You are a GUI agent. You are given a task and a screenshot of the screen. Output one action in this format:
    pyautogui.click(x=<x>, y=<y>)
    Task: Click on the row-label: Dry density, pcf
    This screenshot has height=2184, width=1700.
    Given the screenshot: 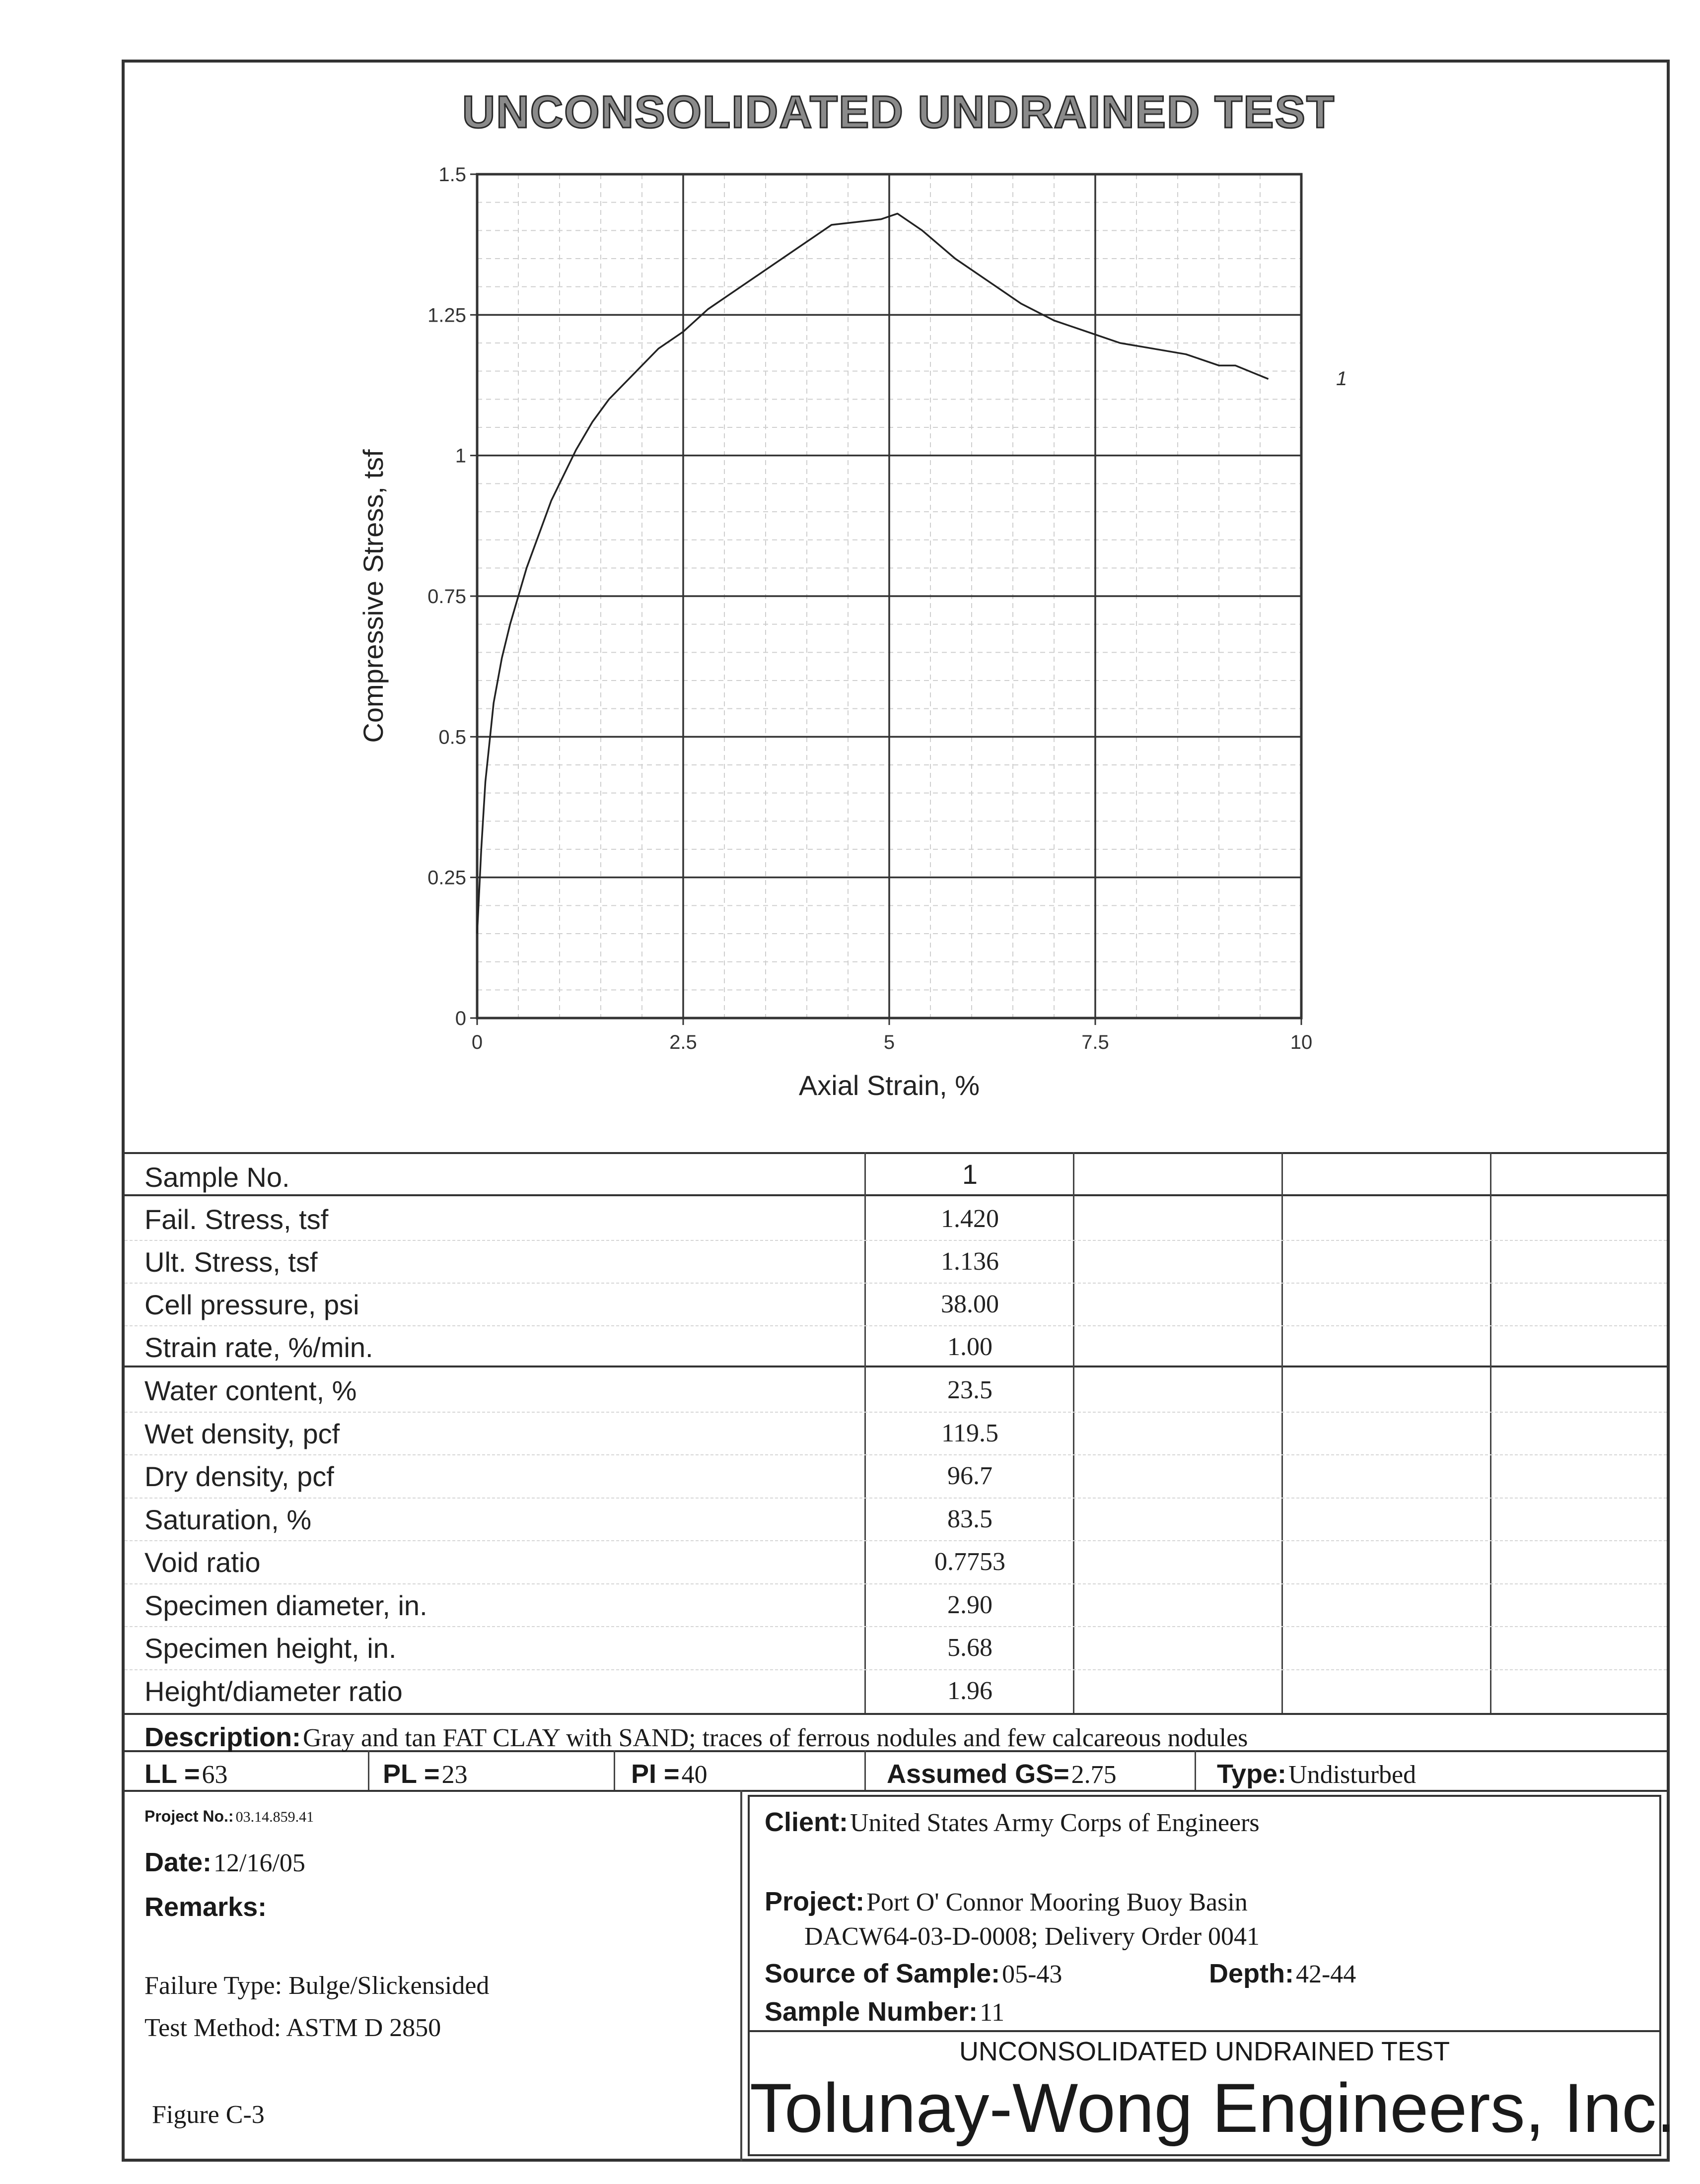 What is the action you would take?
    pyautogui.click(x=239, y=1476)
    